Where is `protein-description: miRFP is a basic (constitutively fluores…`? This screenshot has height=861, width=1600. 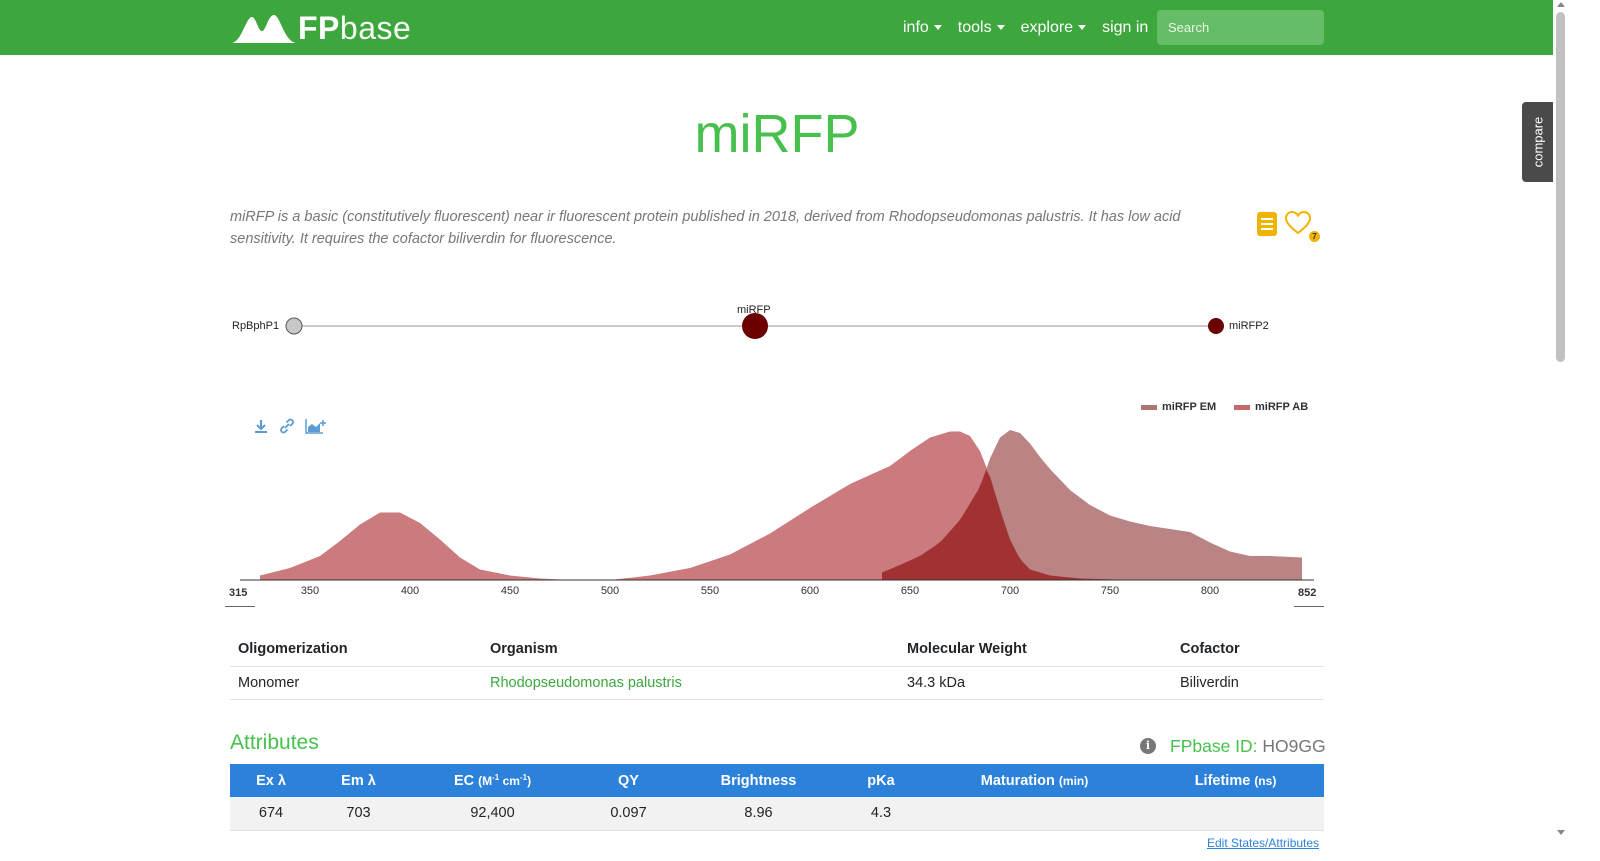 protein-description: miRFP is a basic (constitutively fluores… is located at coordinates (705, 228).